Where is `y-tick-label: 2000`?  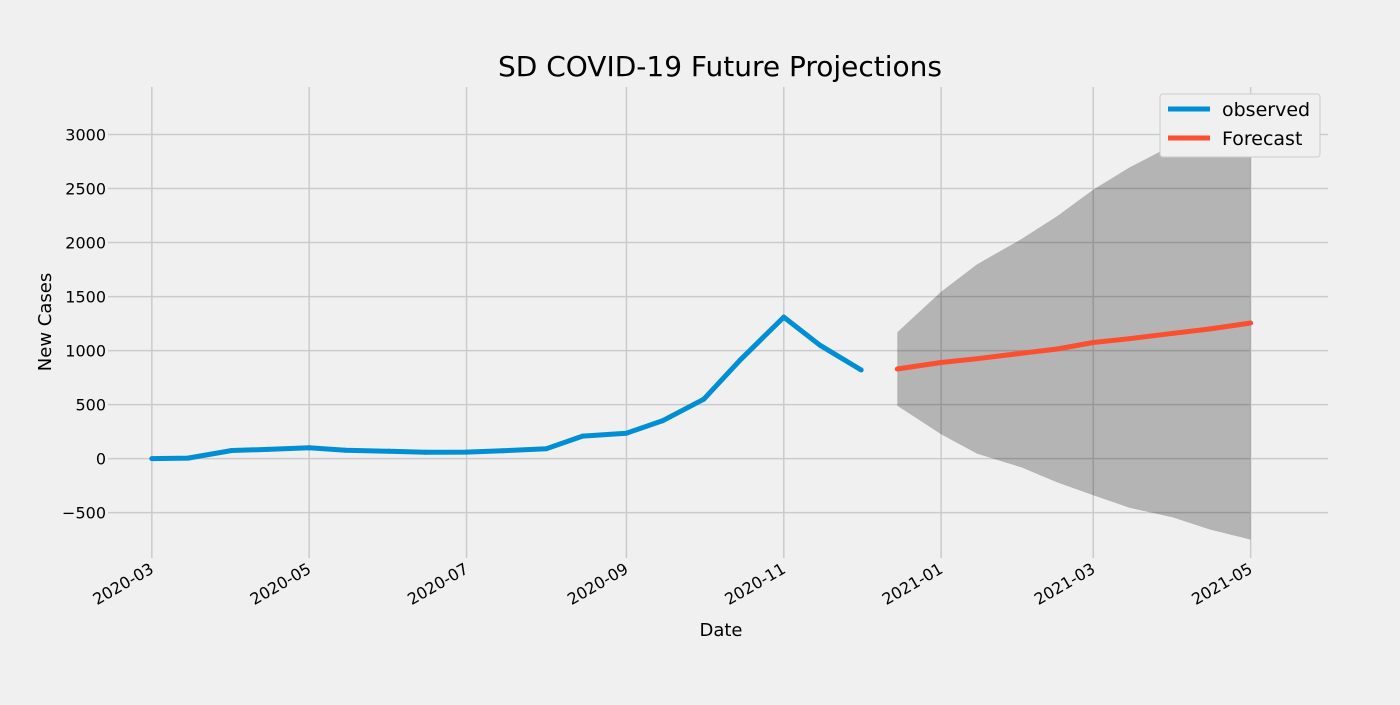 y-tick-label: 2000 is located at coordinates (85, 243).